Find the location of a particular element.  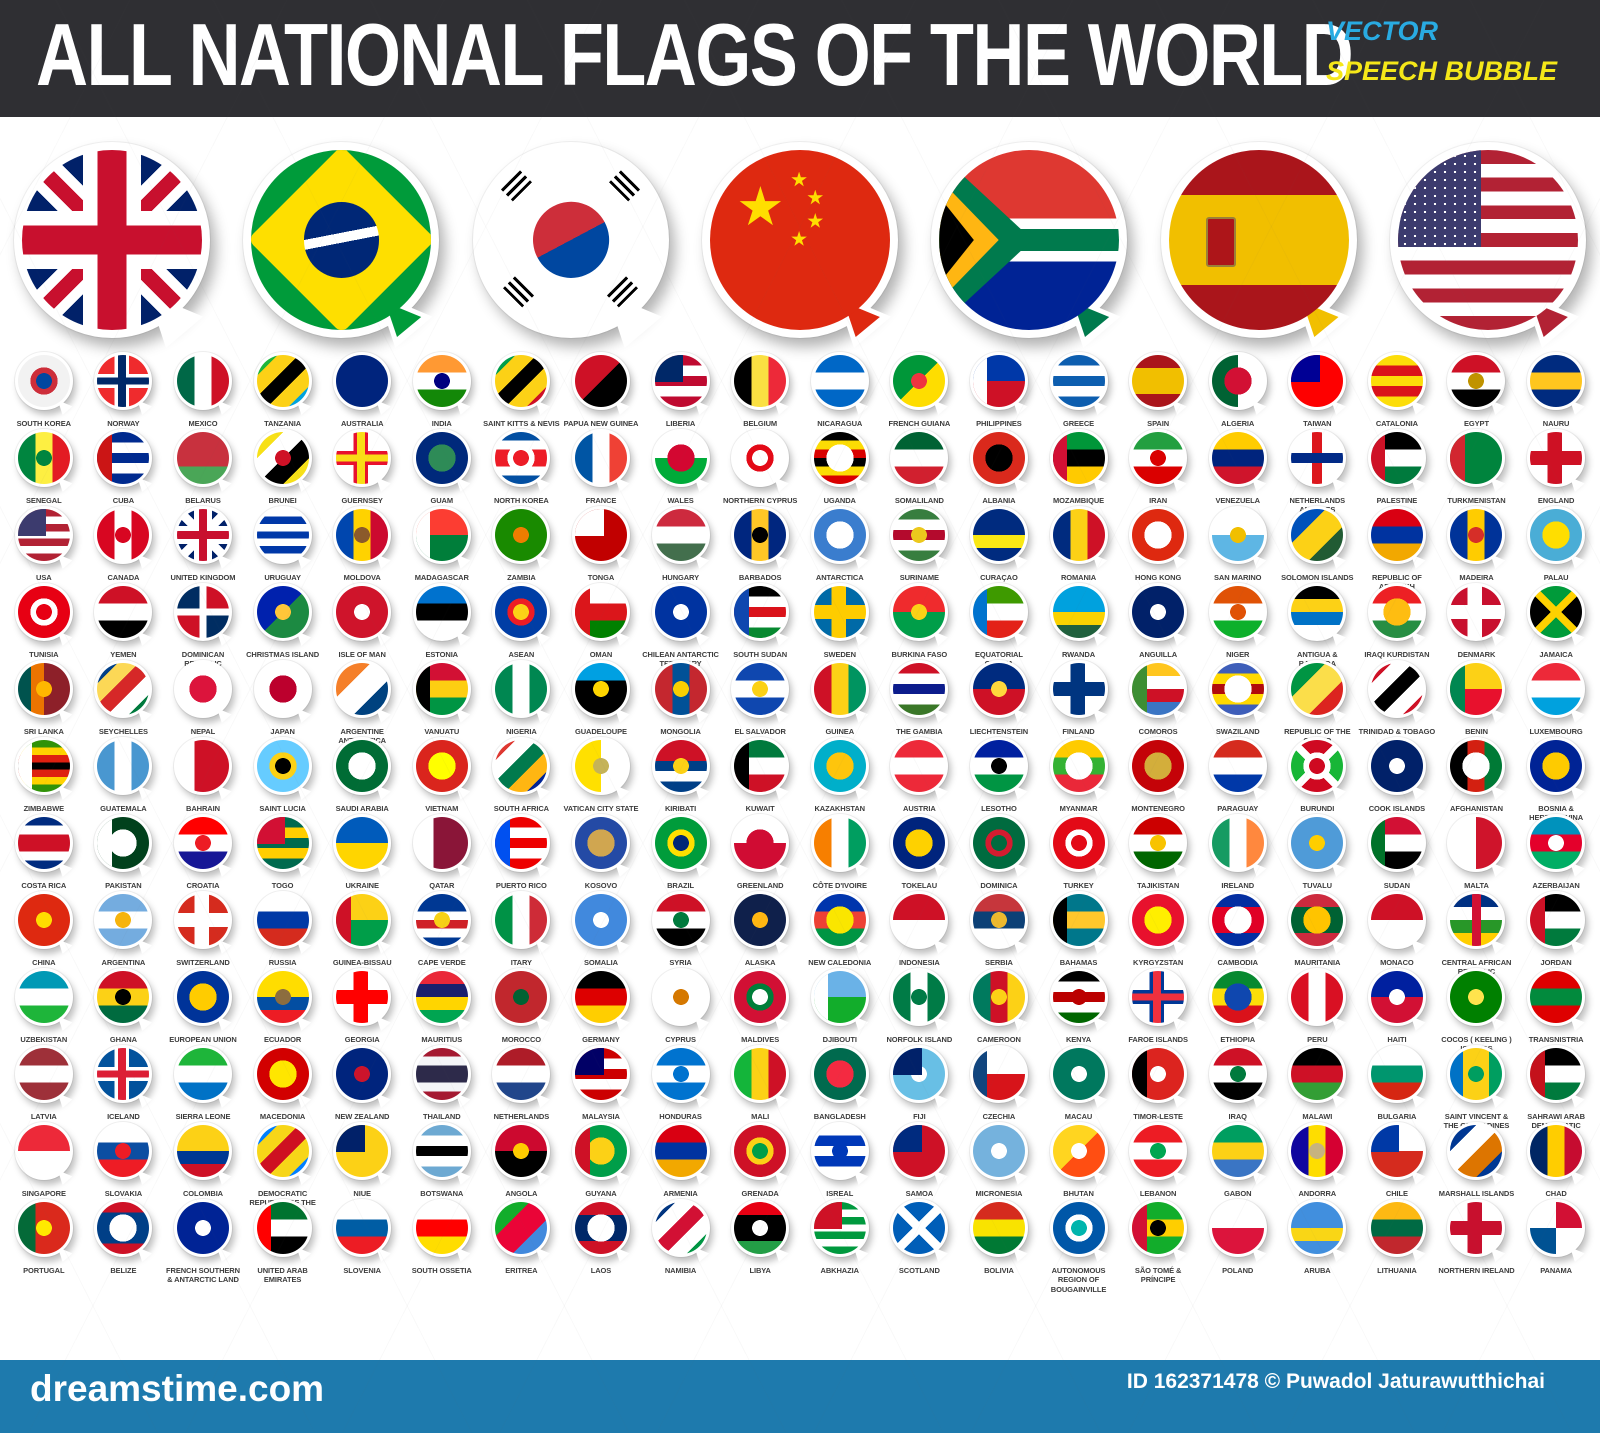

flag-item-european-union: EUROPEAN UNION is located at coordinates (203, 1006).